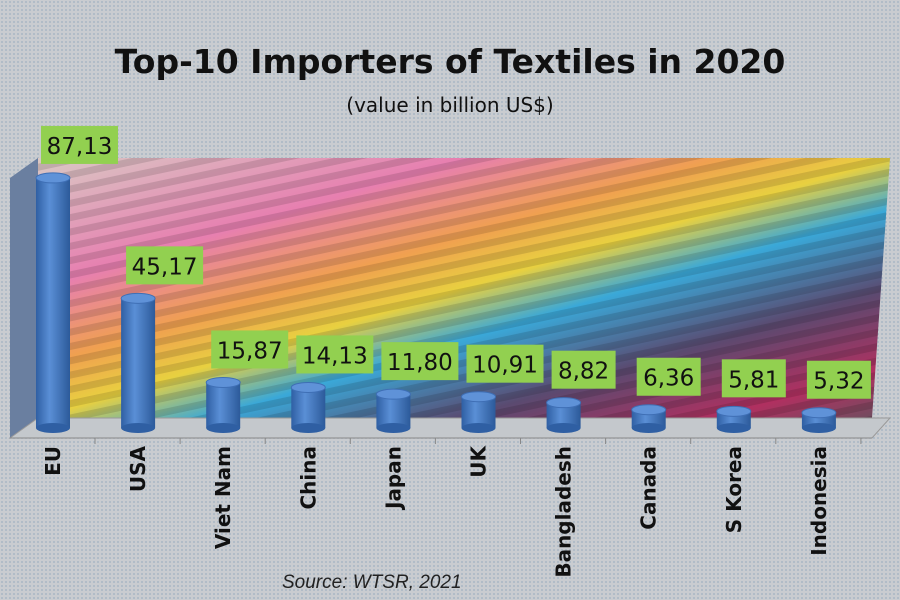 Image resolution: width=900 pixels, height=600 pixels. What do you see at coordinates (450, 61) in the screenshot?
I see `chart-title: Top-10 Importers of Textiles in 2020` at bounding box center [450, 61].